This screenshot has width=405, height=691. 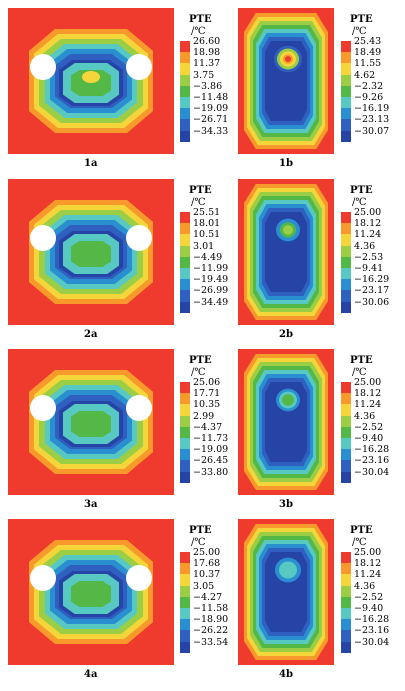 What do you see at coordinates (211, 608) in the screenshot?
I see `legend-level-label: −11.58` at bounding box center [211, 608].